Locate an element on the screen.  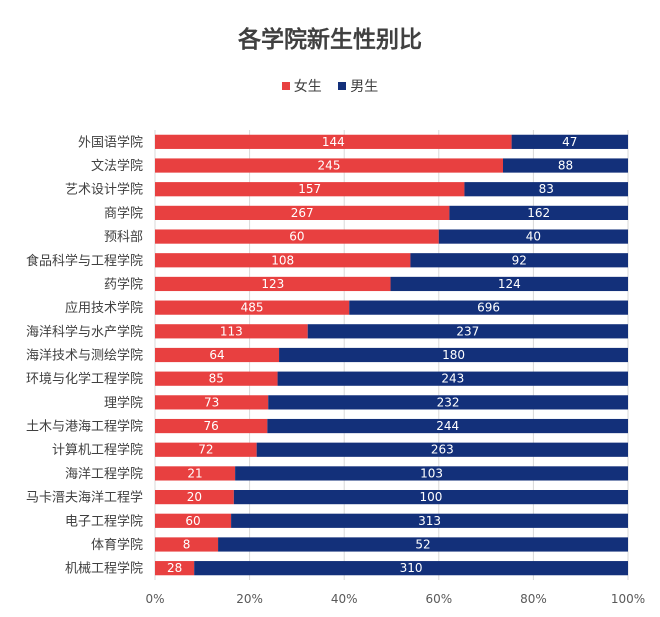
data-label-female: 267 is located at coordinates (302, 213).